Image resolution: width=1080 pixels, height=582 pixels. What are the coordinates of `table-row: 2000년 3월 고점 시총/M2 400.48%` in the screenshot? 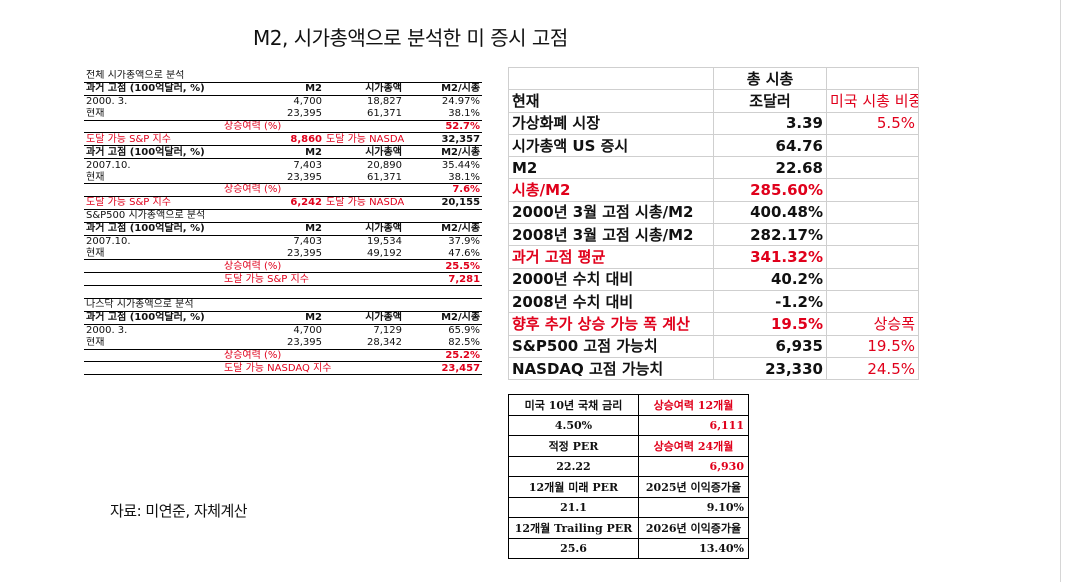 It's located at (713, 212).